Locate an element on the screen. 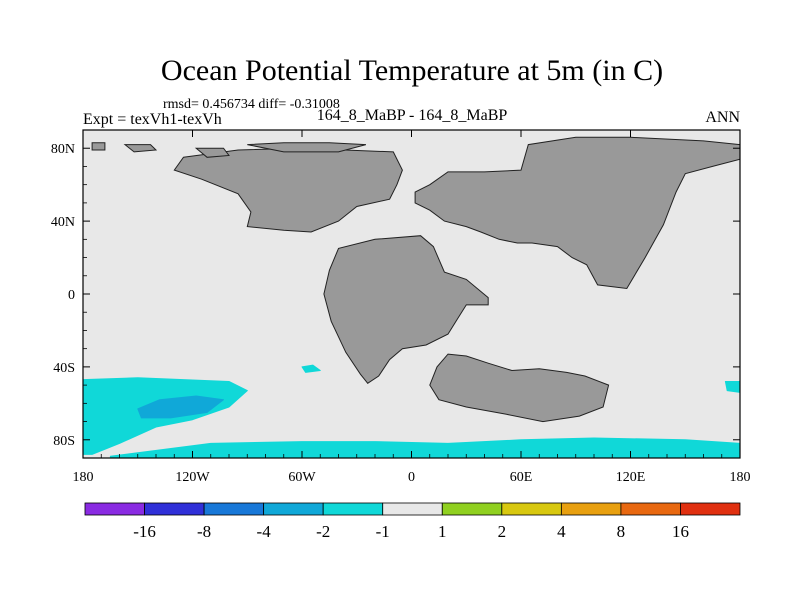 This screenshot has width=800, height=600. land-arctic-island-east is located at coordinates (212, 152).